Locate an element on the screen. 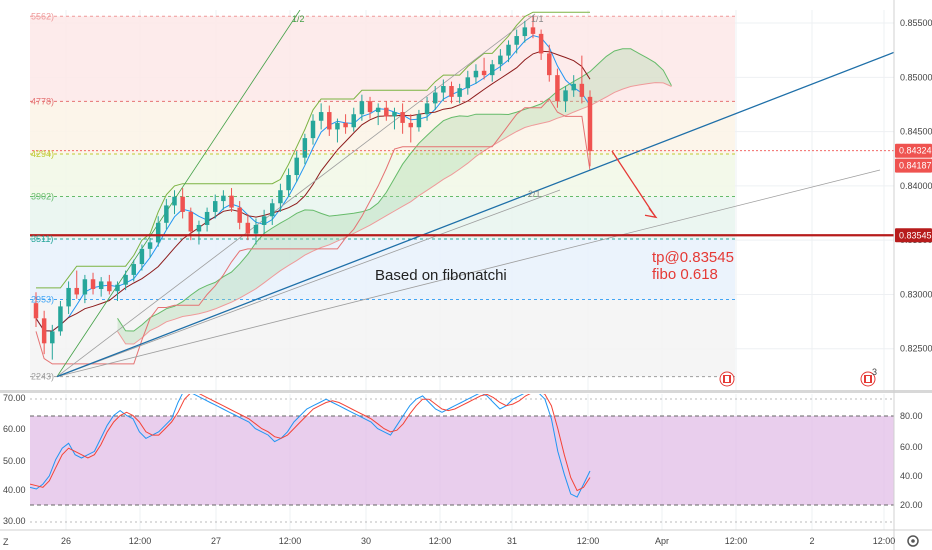 The width and height of the screenshot is (932, 550). fib-level-label: 5562) is located at coordinates (42, 16).